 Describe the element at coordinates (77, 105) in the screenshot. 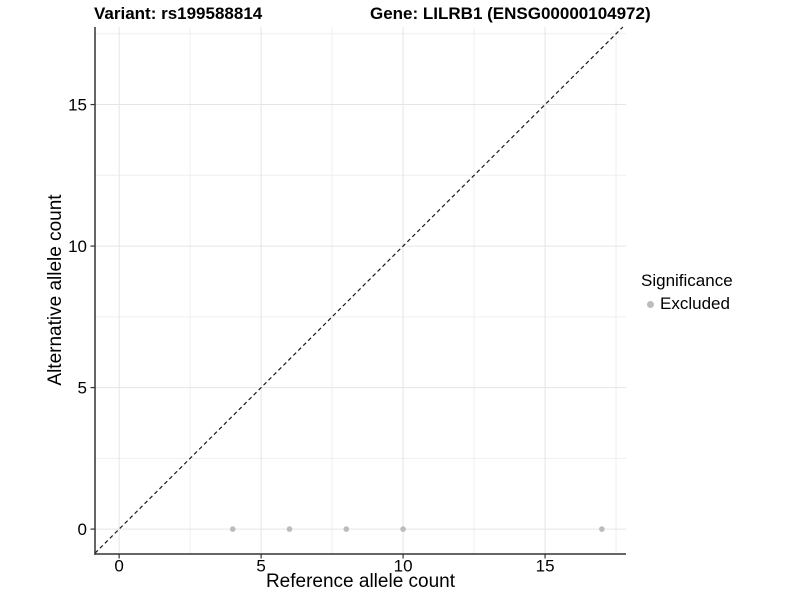

I see `y-tick-label: 15` at that location.